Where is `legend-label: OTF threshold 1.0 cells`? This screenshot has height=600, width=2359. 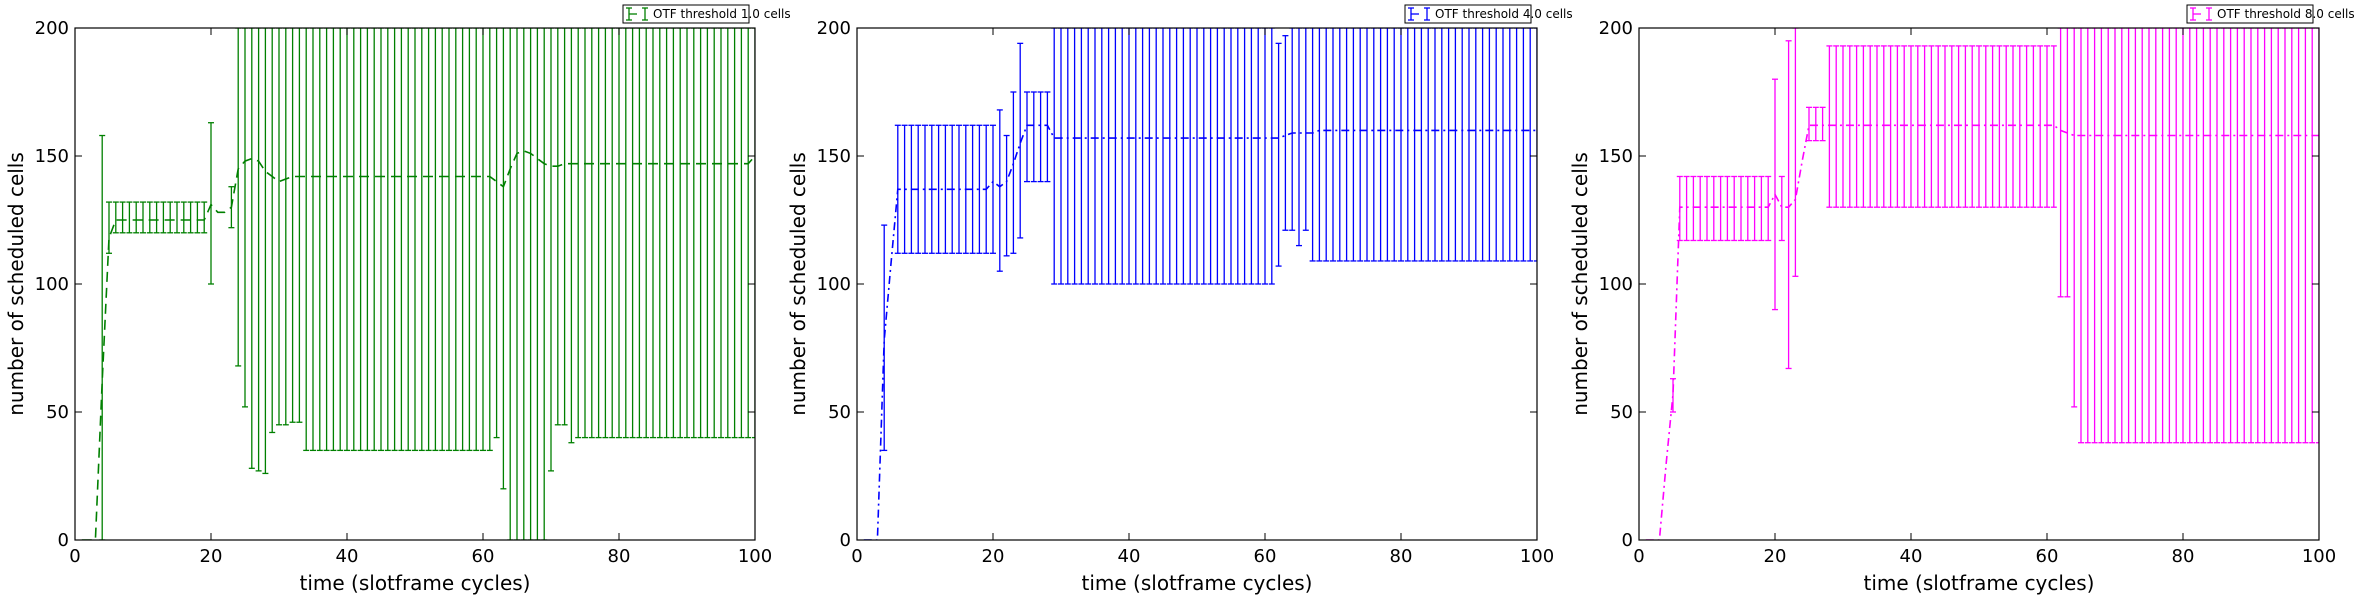
legend-label: OTF threshold 1.0 cells is located at coordinates (722, 14).